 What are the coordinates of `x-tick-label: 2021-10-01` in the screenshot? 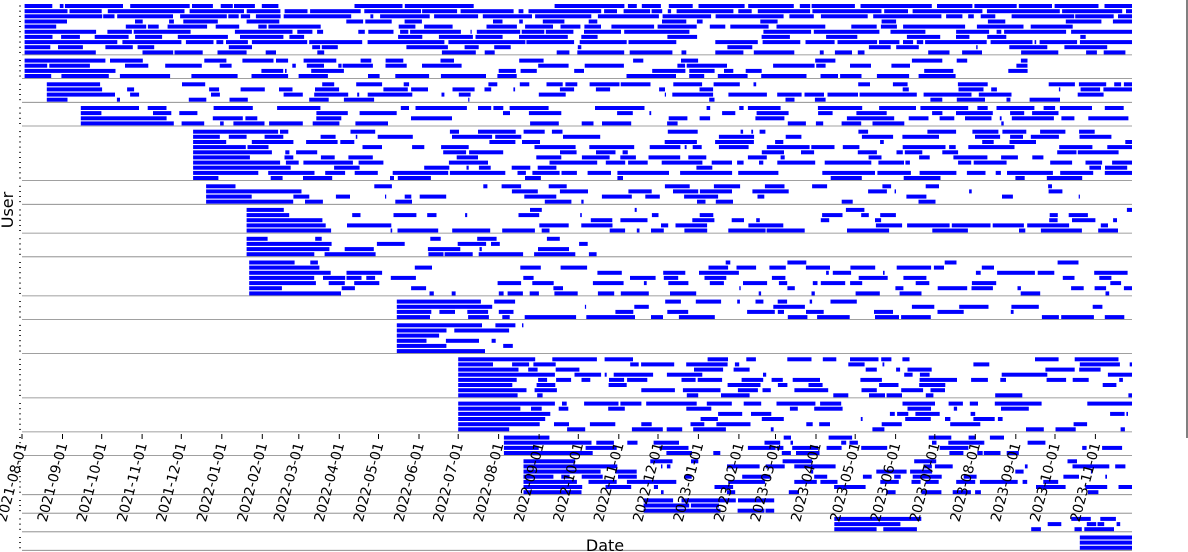 It's located at (92, 482).